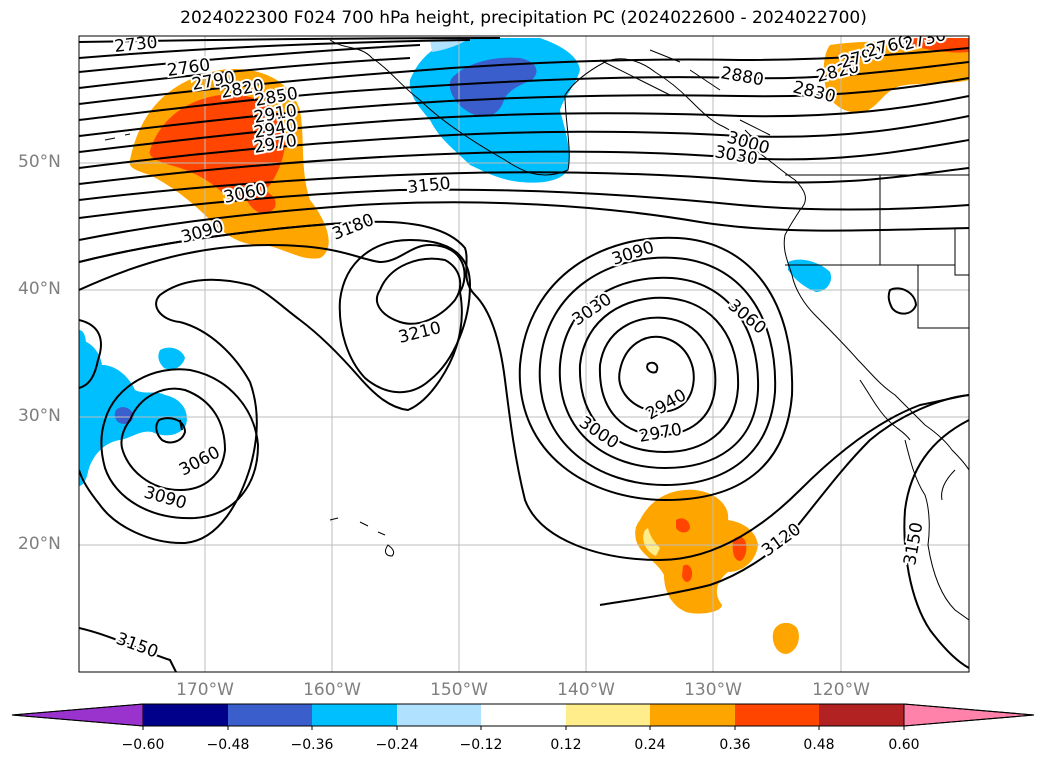 The width and height of the screenshot is (1047, 765). I want to click on lon-label-120w: 120°W, so click(841, 690).